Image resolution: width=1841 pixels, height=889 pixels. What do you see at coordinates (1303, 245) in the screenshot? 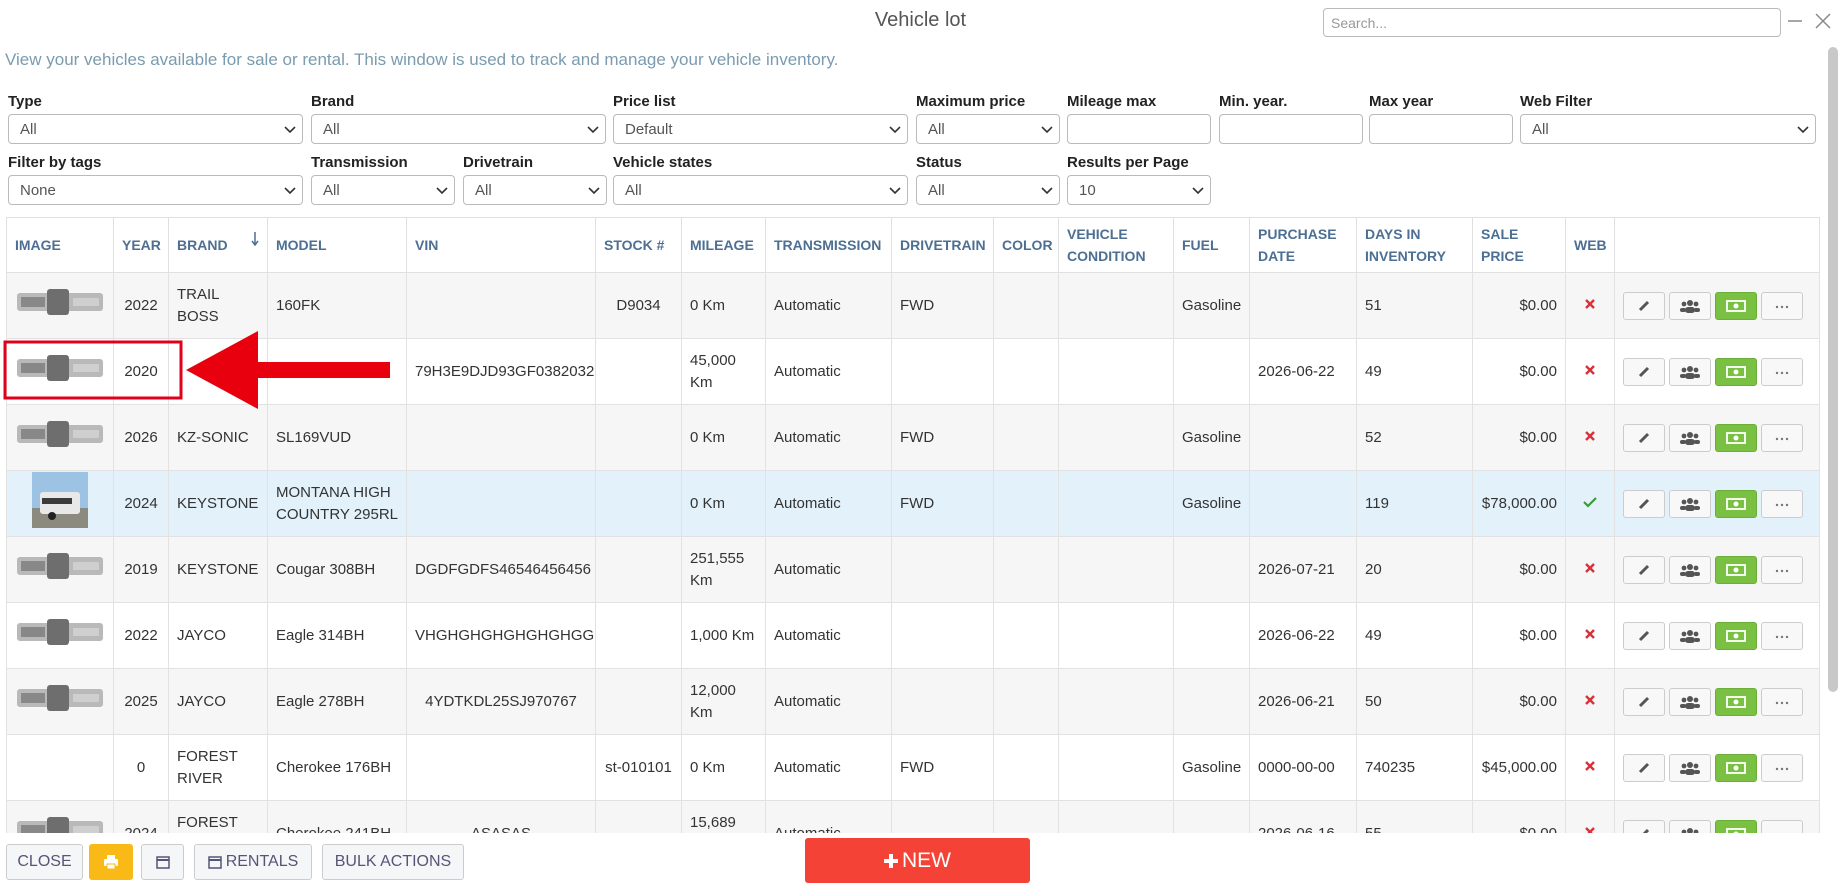
I see `column-header: PURCHASE DATE` at bounding box center [1303, 245].